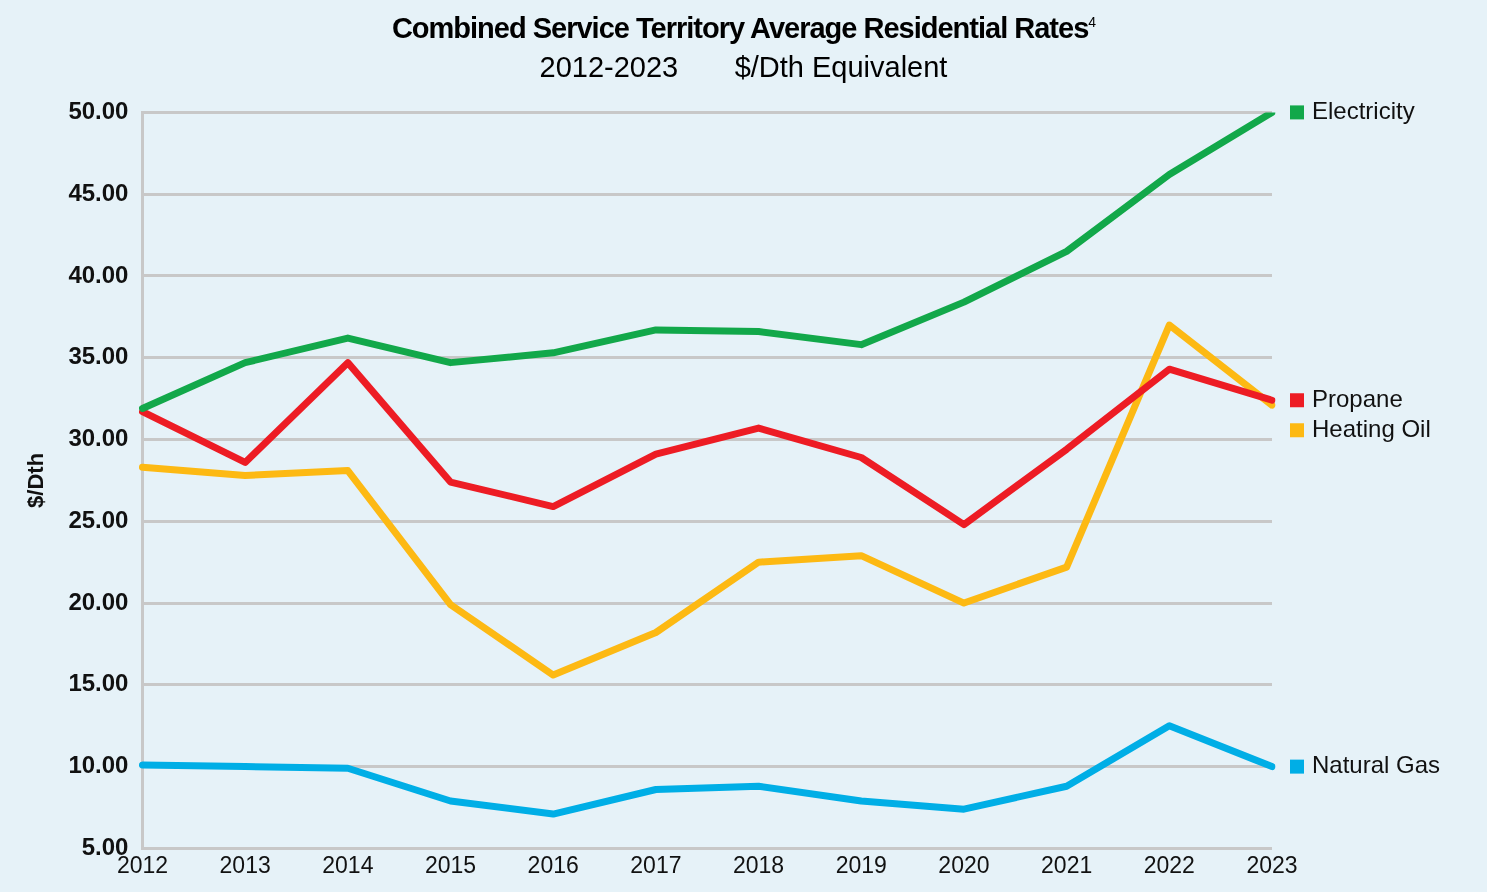  I want to click on legend-label: Propane, so click(1357, 398).